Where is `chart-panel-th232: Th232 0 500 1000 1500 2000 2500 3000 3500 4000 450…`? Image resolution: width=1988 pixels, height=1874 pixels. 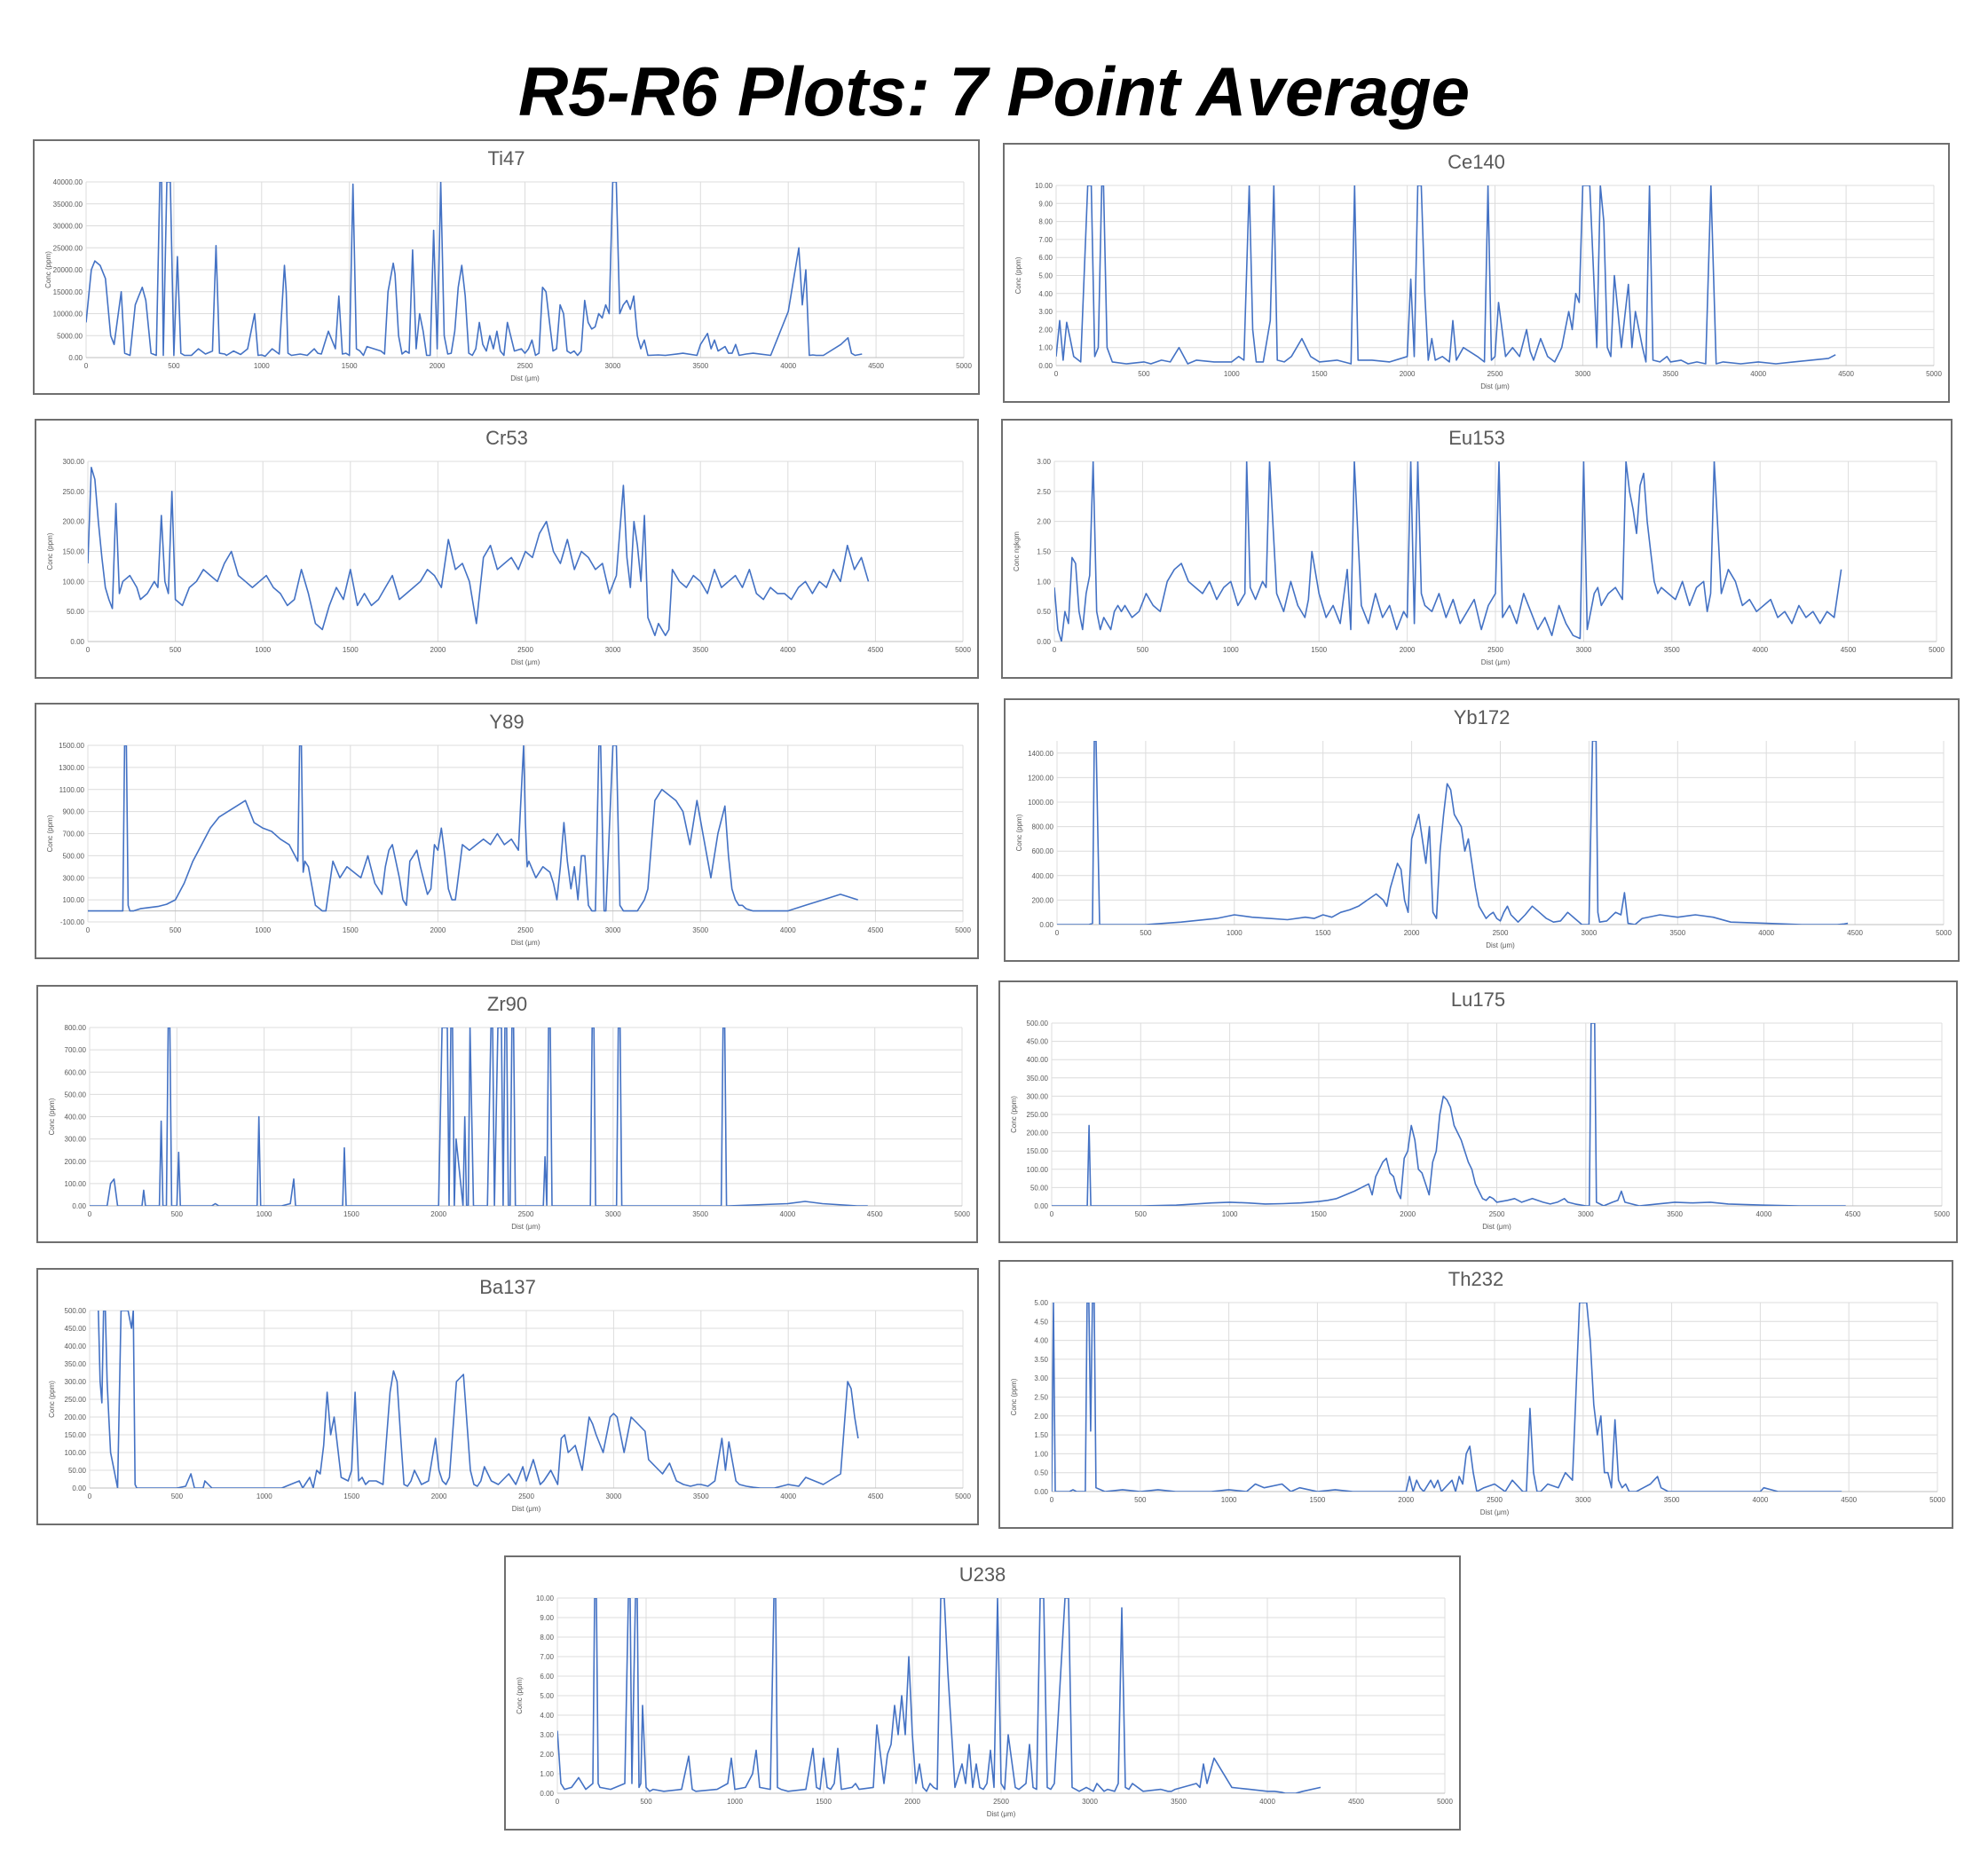 chart-panel-th232: Th232 0 500 1000 1500 2000 2500 3000 3500 4000 450… is located at coordinates (1475, 1394).